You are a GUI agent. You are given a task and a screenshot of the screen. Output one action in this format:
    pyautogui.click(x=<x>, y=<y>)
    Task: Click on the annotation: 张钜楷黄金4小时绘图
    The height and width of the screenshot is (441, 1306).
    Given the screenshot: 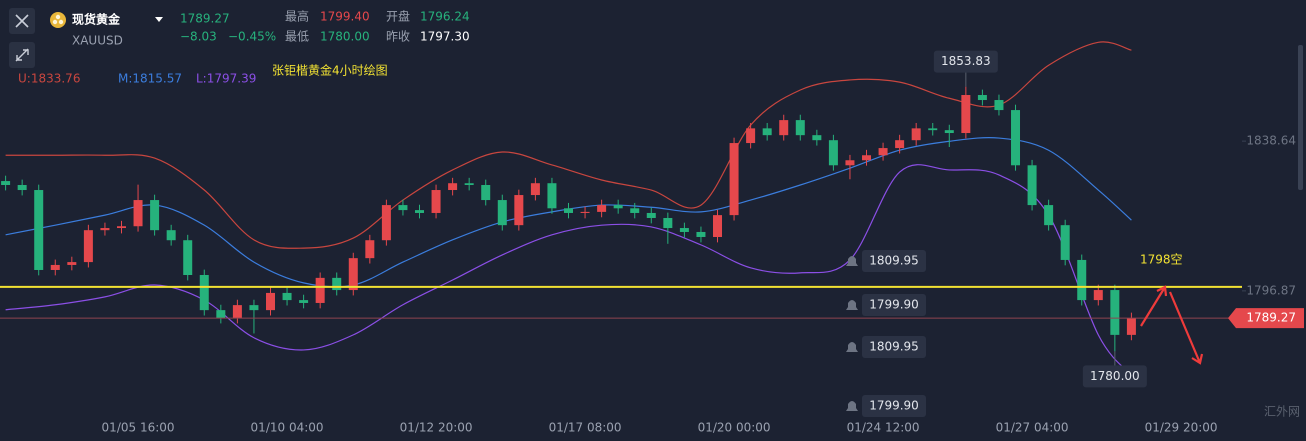 What is the action you would take?
    pyautogui.click(x=330, y=70)
    